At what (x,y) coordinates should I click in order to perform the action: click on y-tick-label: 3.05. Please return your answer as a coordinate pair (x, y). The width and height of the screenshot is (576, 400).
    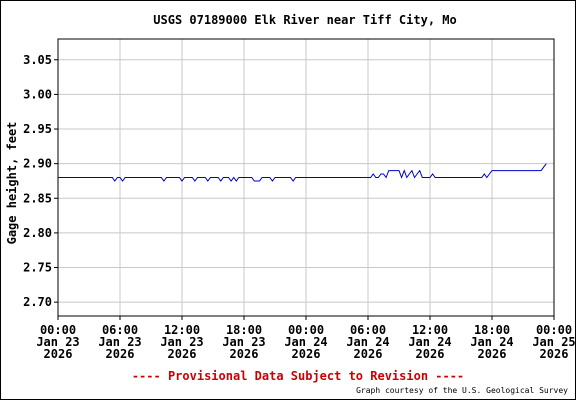
    Looking at the image, I should click on (37, 60).